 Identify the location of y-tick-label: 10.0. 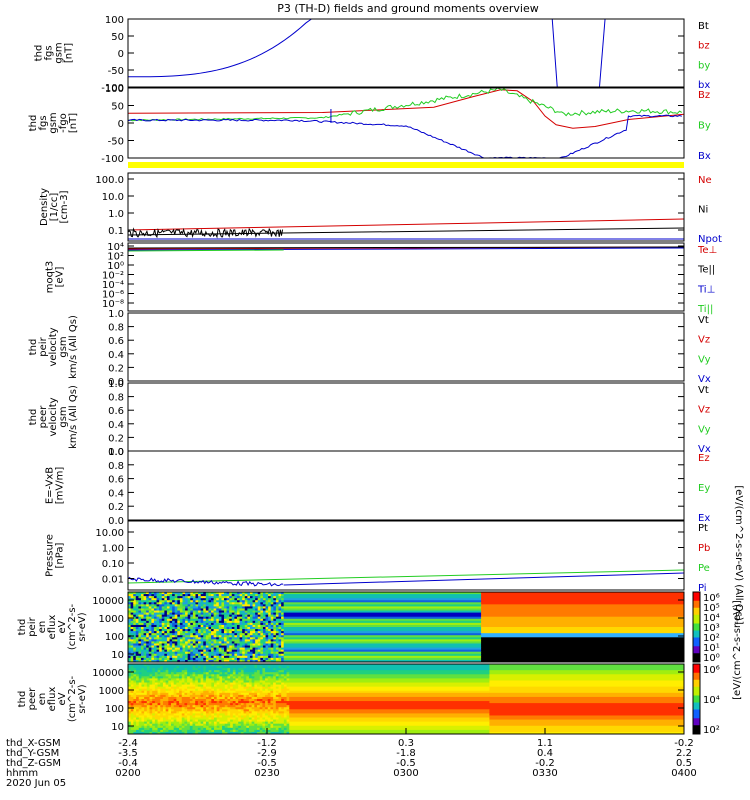
(113, 197).